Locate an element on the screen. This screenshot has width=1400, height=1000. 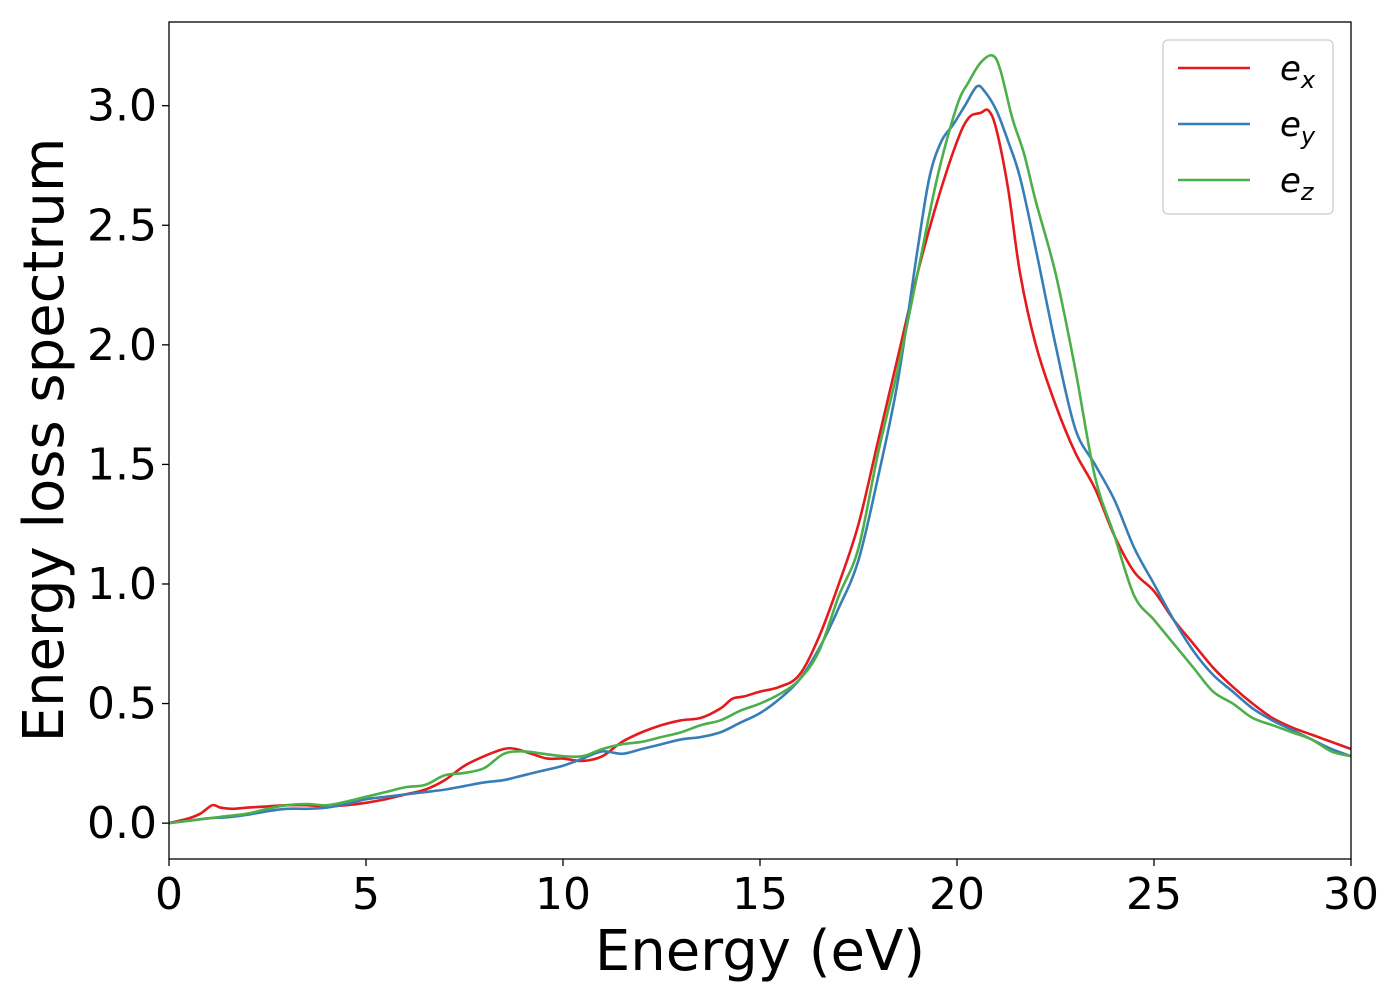
legend-label-y: ey is located at coordinates (1298, 127).